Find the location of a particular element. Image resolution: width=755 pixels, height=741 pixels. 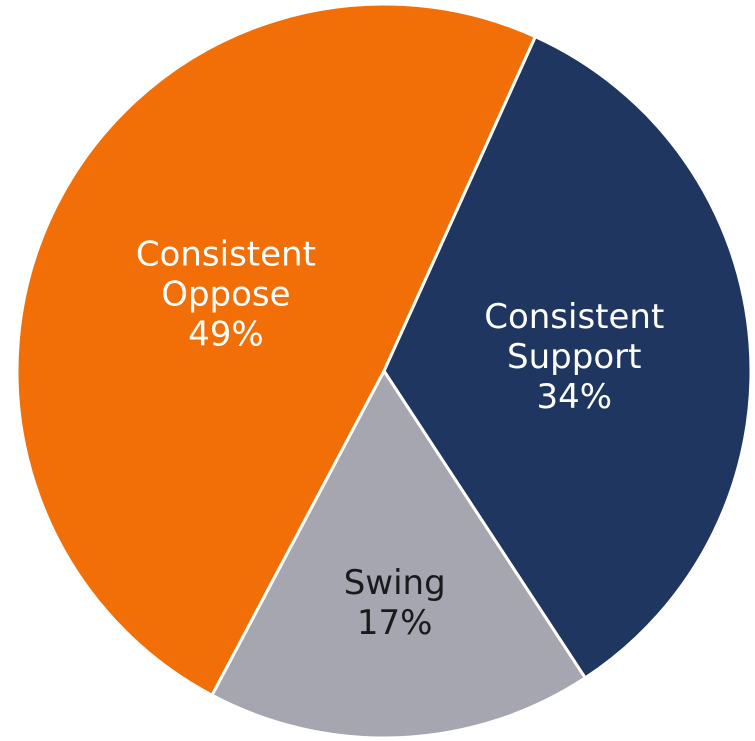

pie-label-consistent-oppose: Consistent Oppose 49% is located at coordinates (226, 294).